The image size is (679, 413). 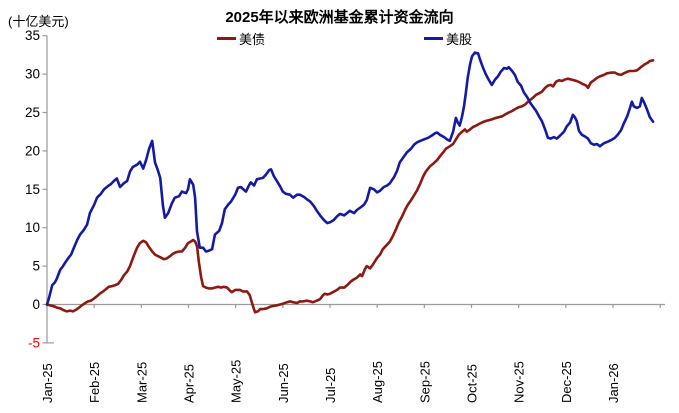 What do you see at coordinates (32, 189) in the screenshot?
I see `y-tick-label: 15` at bounding box center [32, 189].